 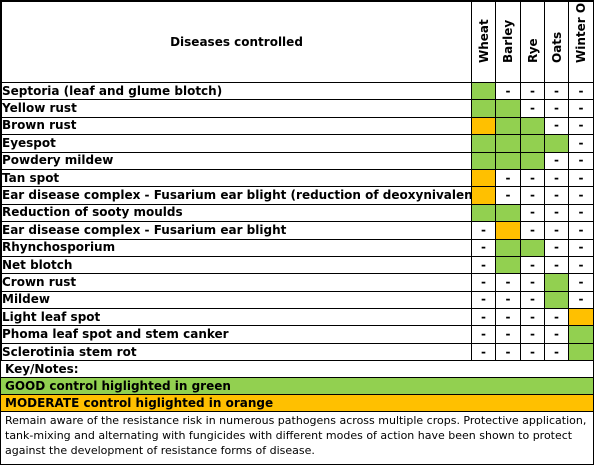 What do you see at coordinates (532, 50) in the screenshot?
I see `crop-label: Rye` at bounding box center [532, 50].